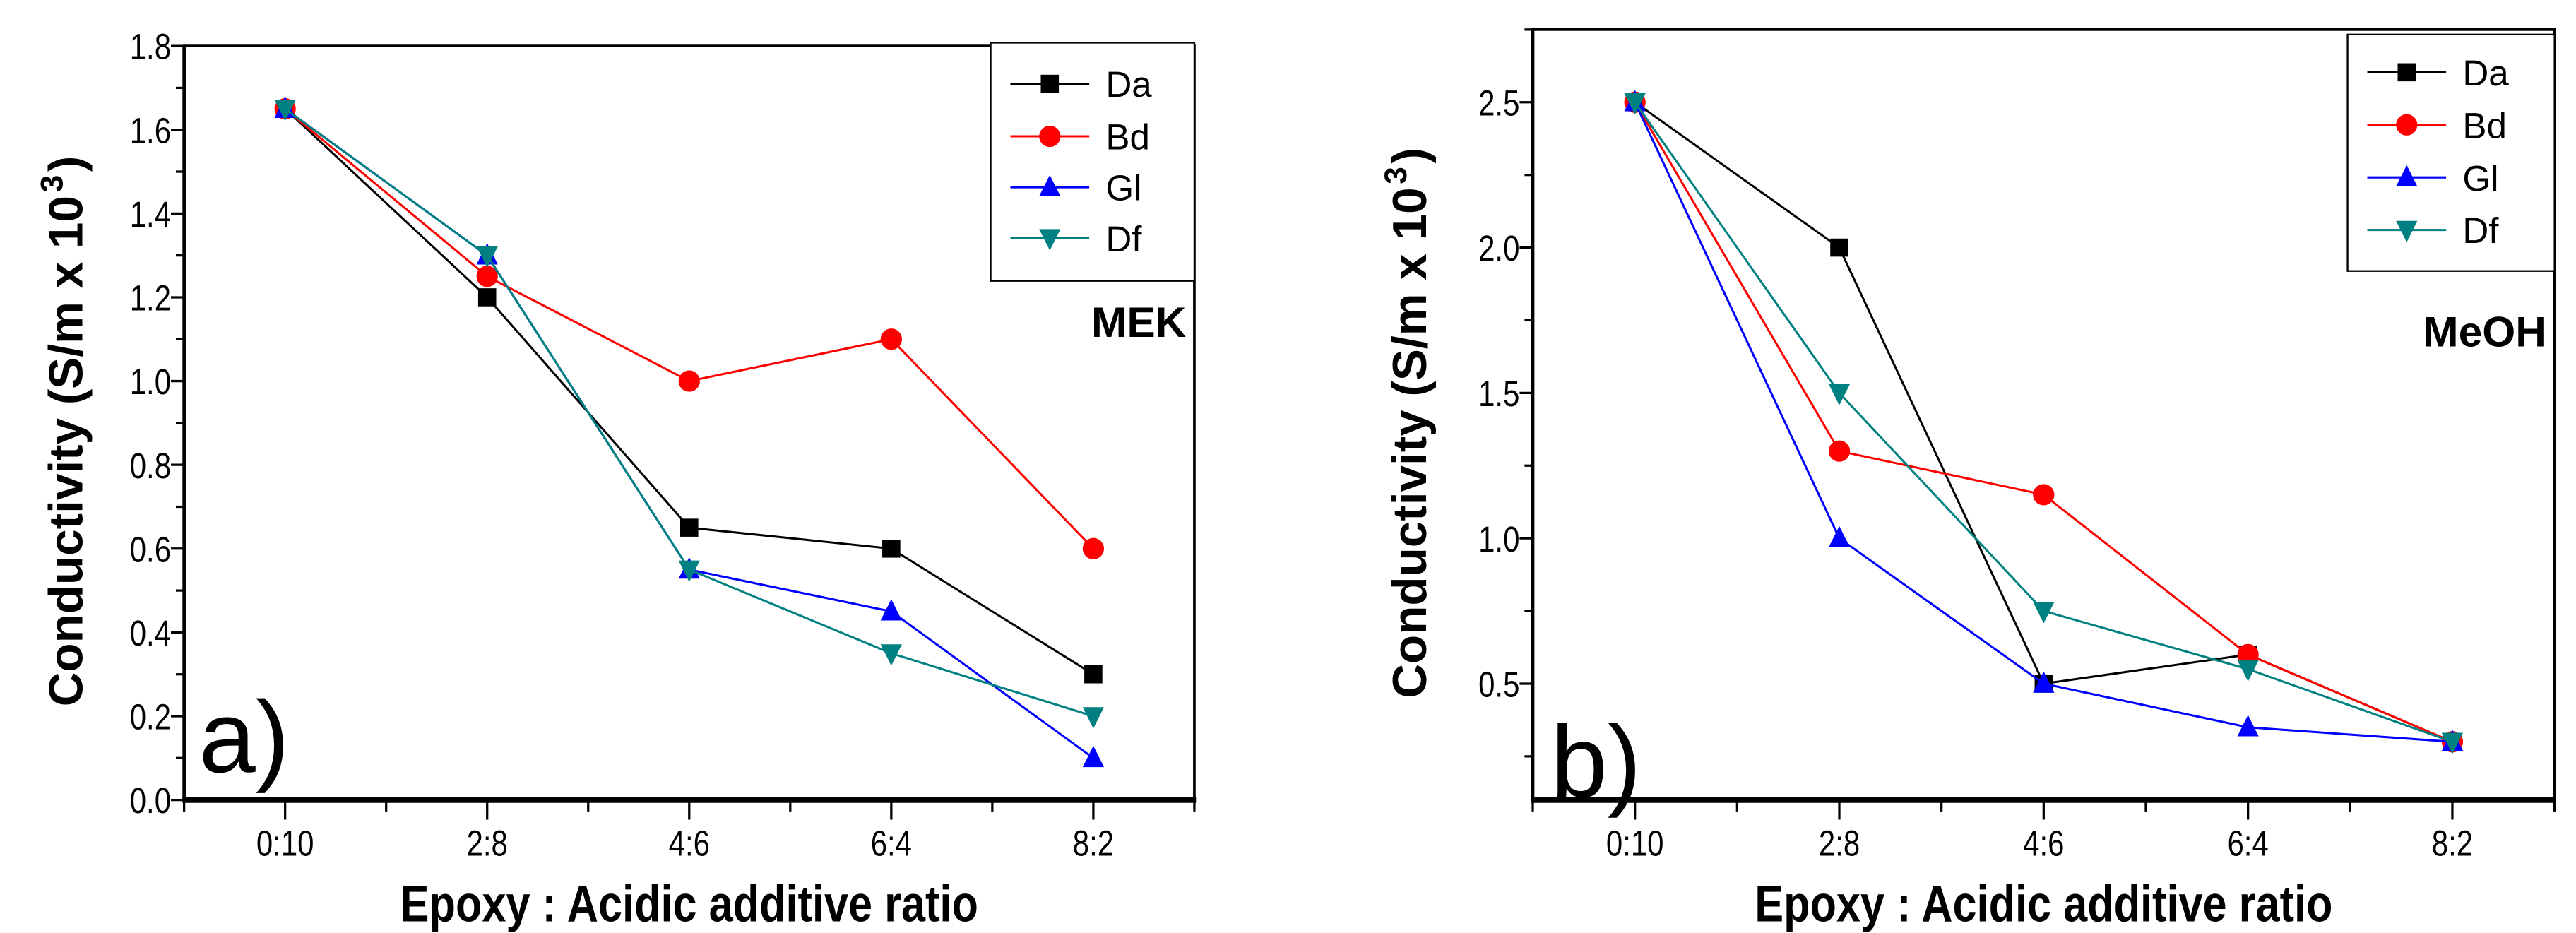 Image resolution: width=2576 pixels, height=933 pixels. I want to click on y-tick-label: 0.5, so click(1498, 685).